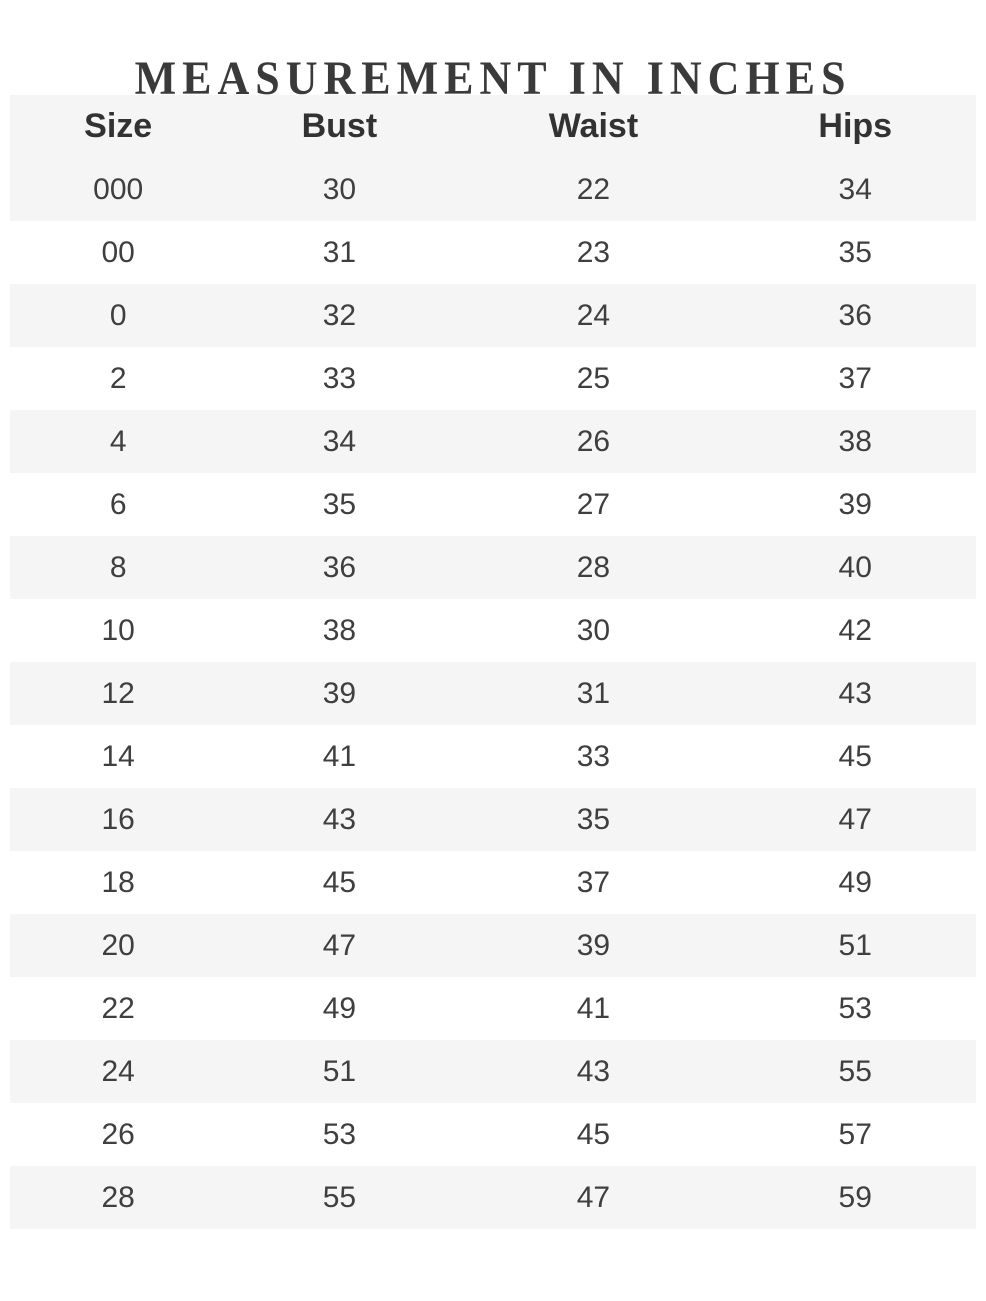 The image size is (986, 1301). I want to click on cell-waist: 26, so click(593, 441).